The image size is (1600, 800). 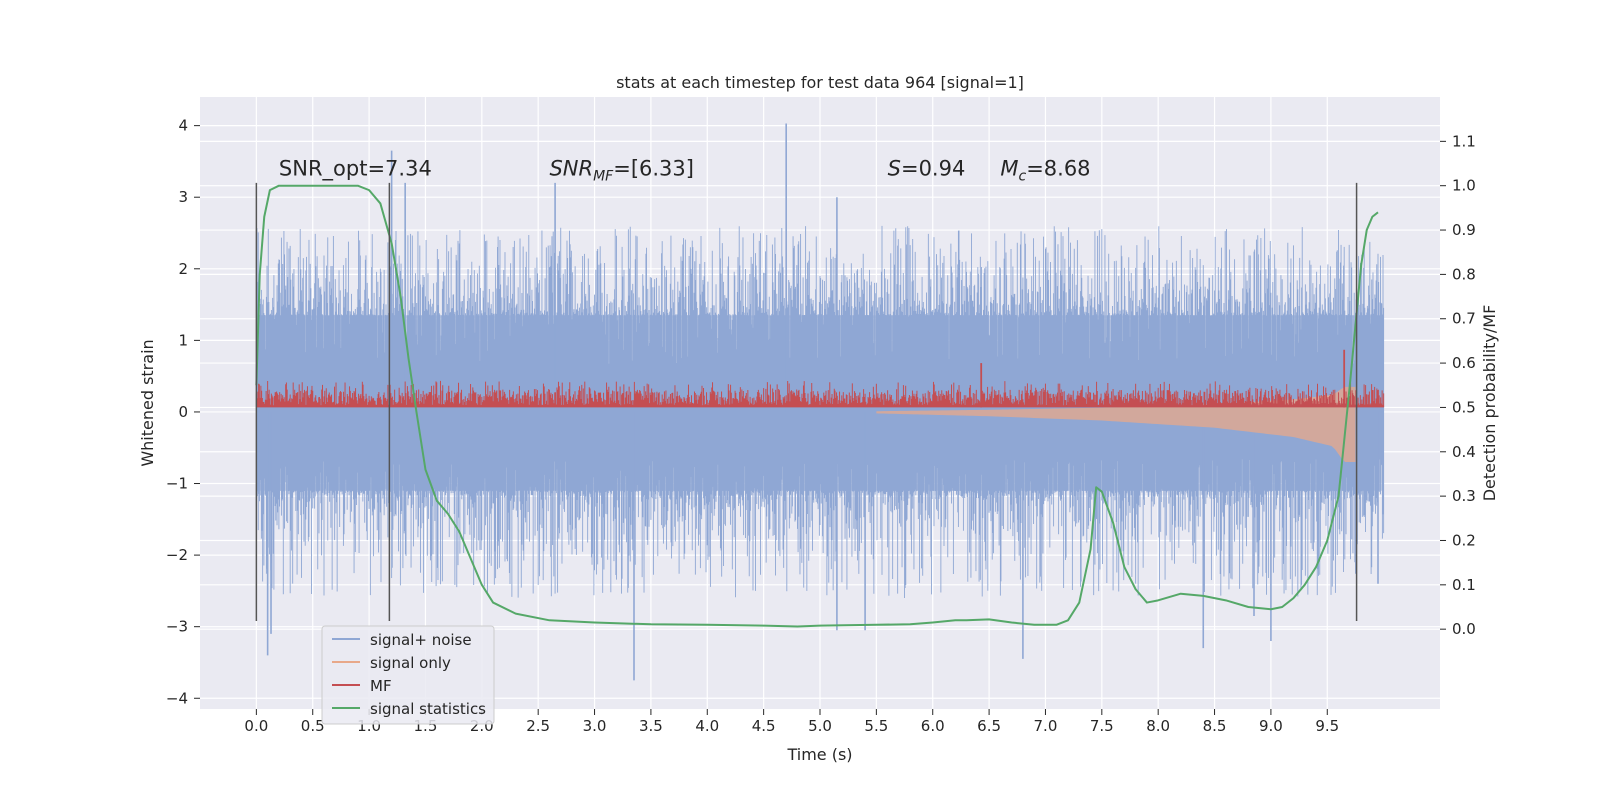 I want to click on annotation: SNRMF=[6.33], so click(x=621, y=171).